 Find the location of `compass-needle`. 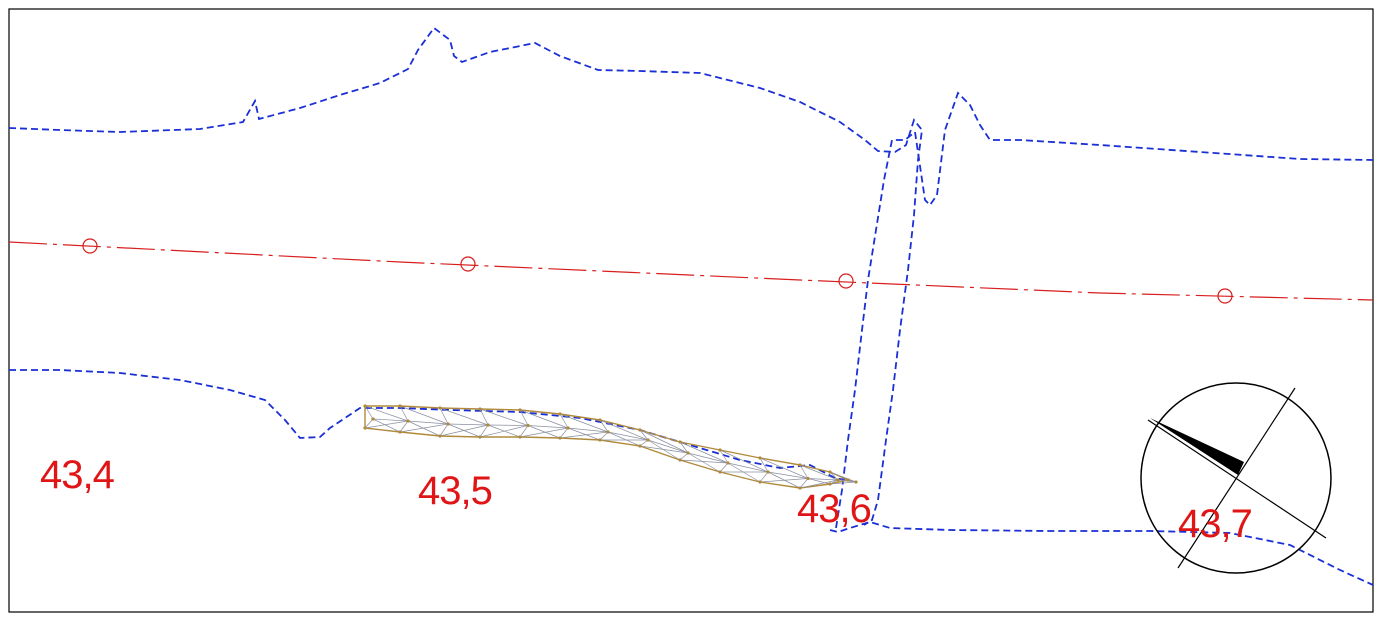

compass-needle is located at coordinates (1197, 446).